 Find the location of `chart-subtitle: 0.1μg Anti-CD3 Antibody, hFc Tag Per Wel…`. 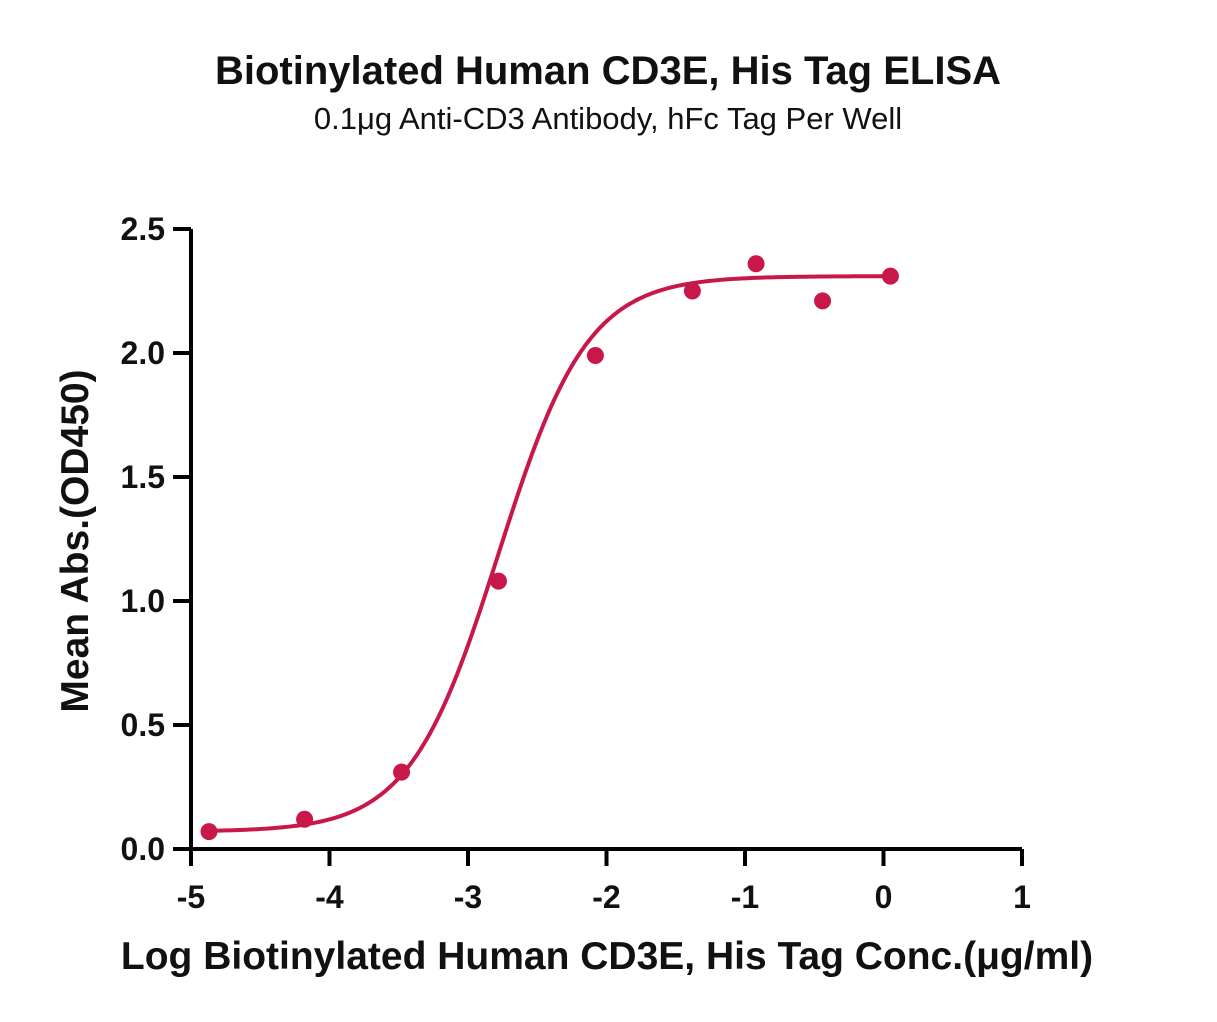

chart-subtitle: 0.1μg Anti-CD3 Antibody, hFc Tag Per Wel… is located at coordinates (608, 118).